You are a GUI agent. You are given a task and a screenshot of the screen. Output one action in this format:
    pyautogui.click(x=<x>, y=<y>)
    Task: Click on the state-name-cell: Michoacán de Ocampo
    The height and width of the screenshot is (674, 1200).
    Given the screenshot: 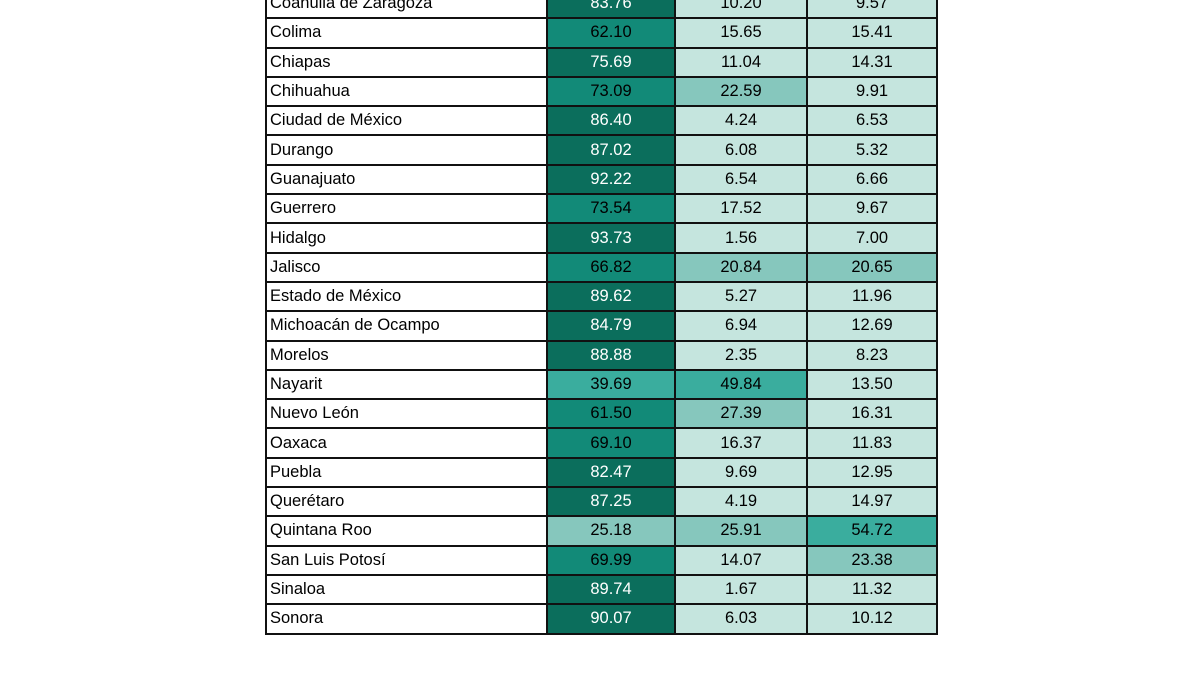 What is the action you would take?
    pyautogui.click(x=406, y=326)
    